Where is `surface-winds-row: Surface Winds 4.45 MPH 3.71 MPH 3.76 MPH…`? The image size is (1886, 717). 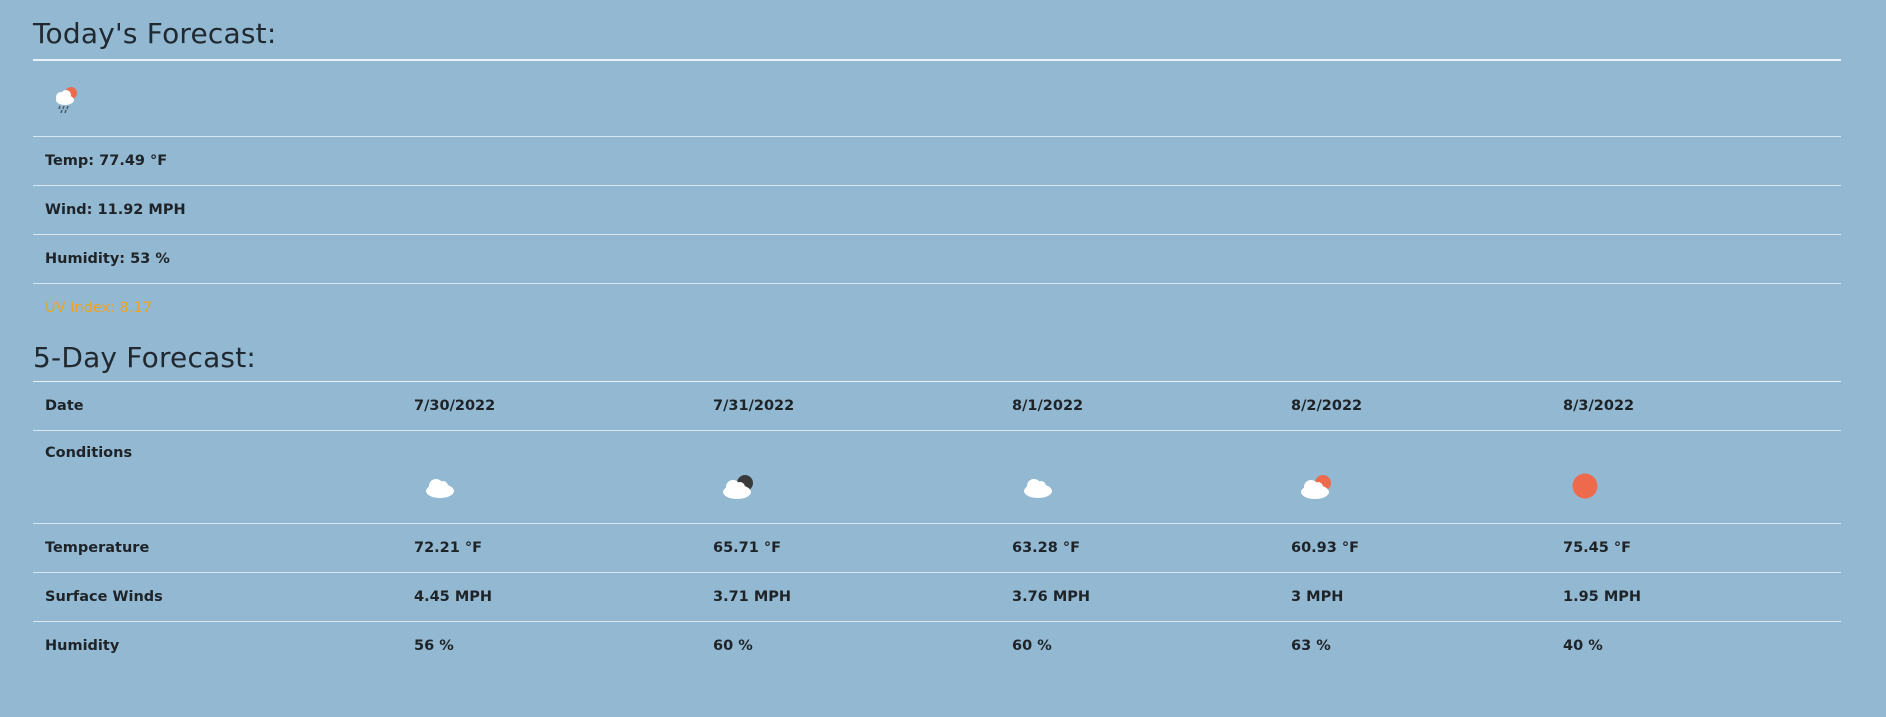 surface-winds-row: Surface Winds 4.45 MPH 3.71 MPH 3.76 MPH… is located at coordinates (937, 597).